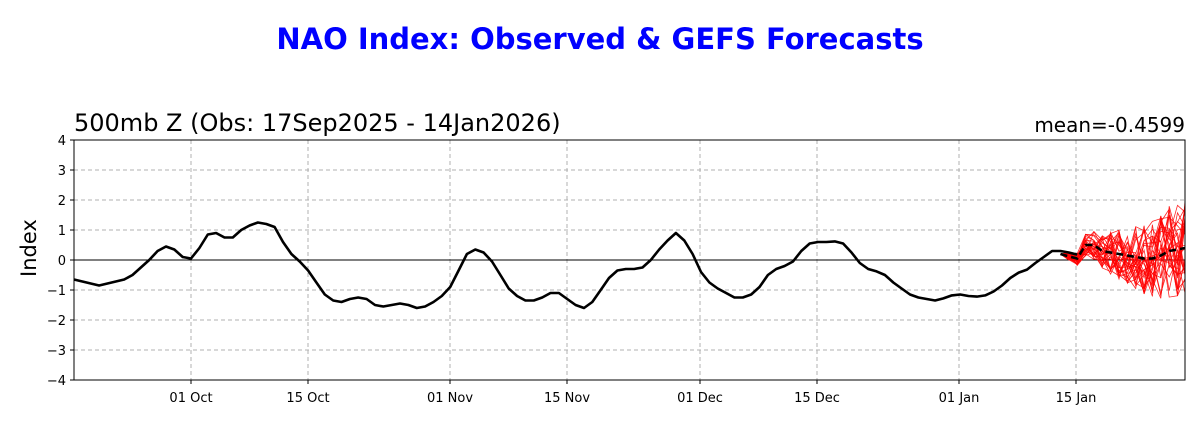  I want to click on y-tick-label: 0, so click(62, 261).